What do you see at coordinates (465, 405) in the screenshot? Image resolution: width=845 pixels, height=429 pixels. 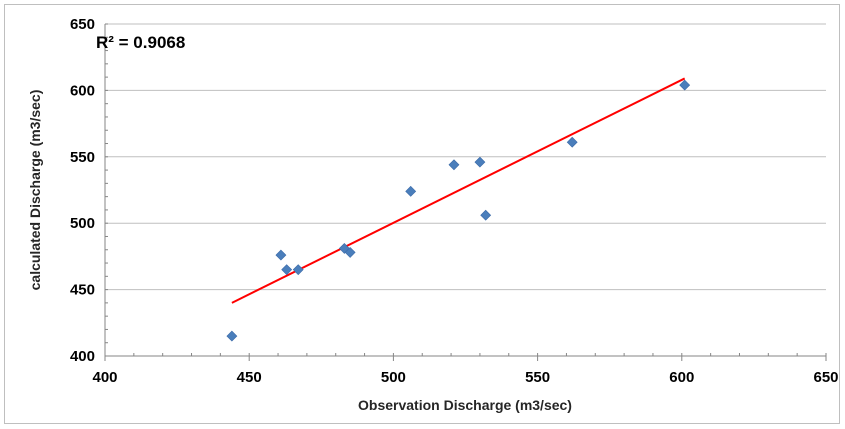 I see `x-axis-title: Observation Discharge (m3/sec)` at bounding box center [465, 405].